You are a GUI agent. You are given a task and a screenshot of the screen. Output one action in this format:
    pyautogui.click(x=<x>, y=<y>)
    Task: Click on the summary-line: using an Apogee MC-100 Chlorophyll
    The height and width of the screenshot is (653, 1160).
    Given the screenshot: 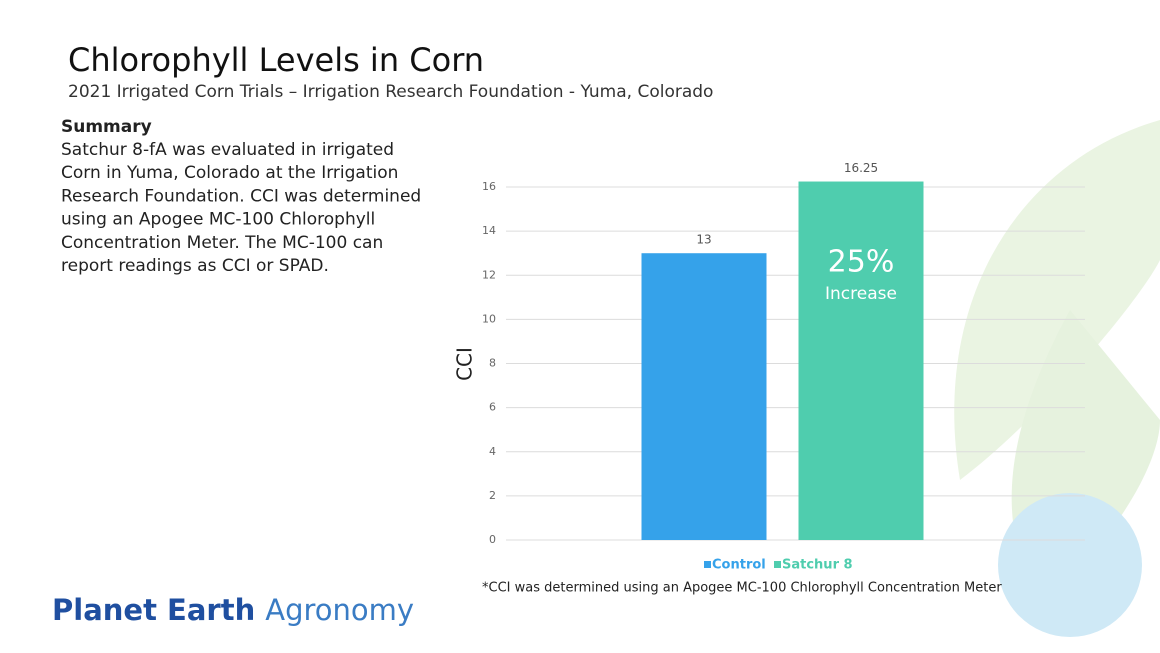 What is the action you would take?
    pyautogui.click(x=218, y=220)
    